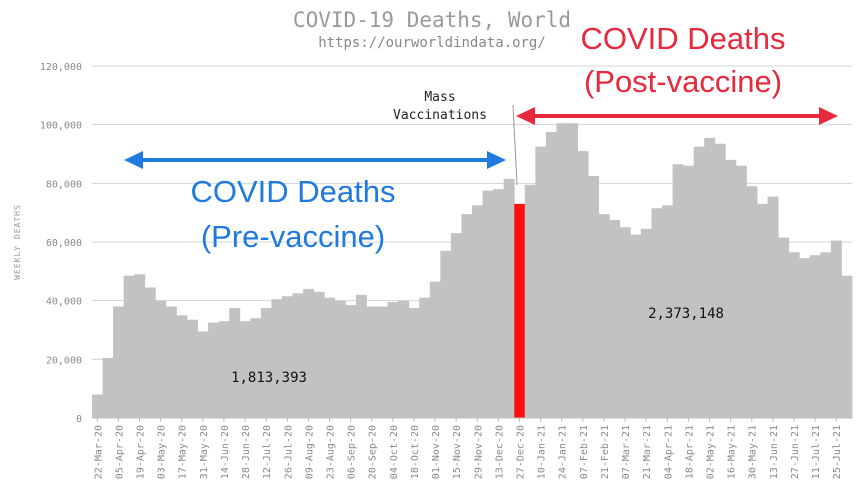 The height and width of the screenshot is (502, 862). I want to click on y-tick-label: 60,000, so click(64, 243).